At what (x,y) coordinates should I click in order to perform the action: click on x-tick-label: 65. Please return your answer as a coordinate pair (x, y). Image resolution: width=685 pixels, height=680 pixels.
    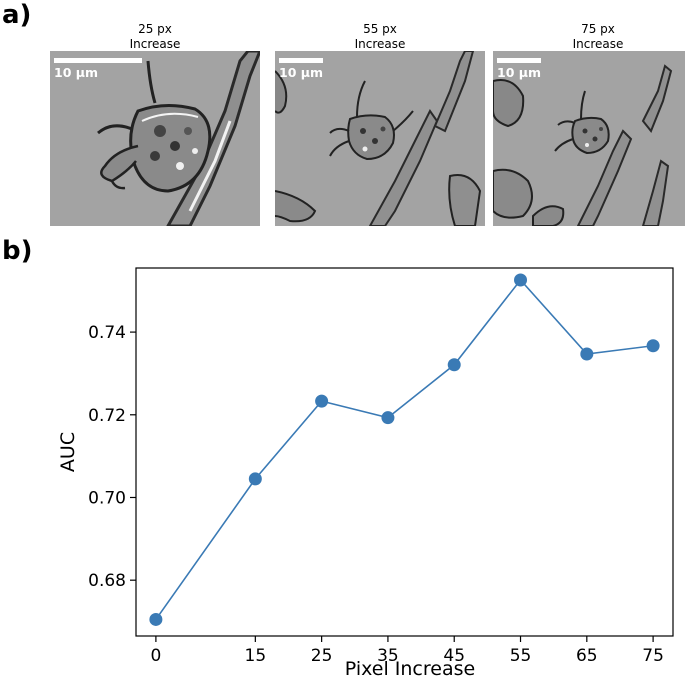
    Looking at the image, I should click on (587, 656).